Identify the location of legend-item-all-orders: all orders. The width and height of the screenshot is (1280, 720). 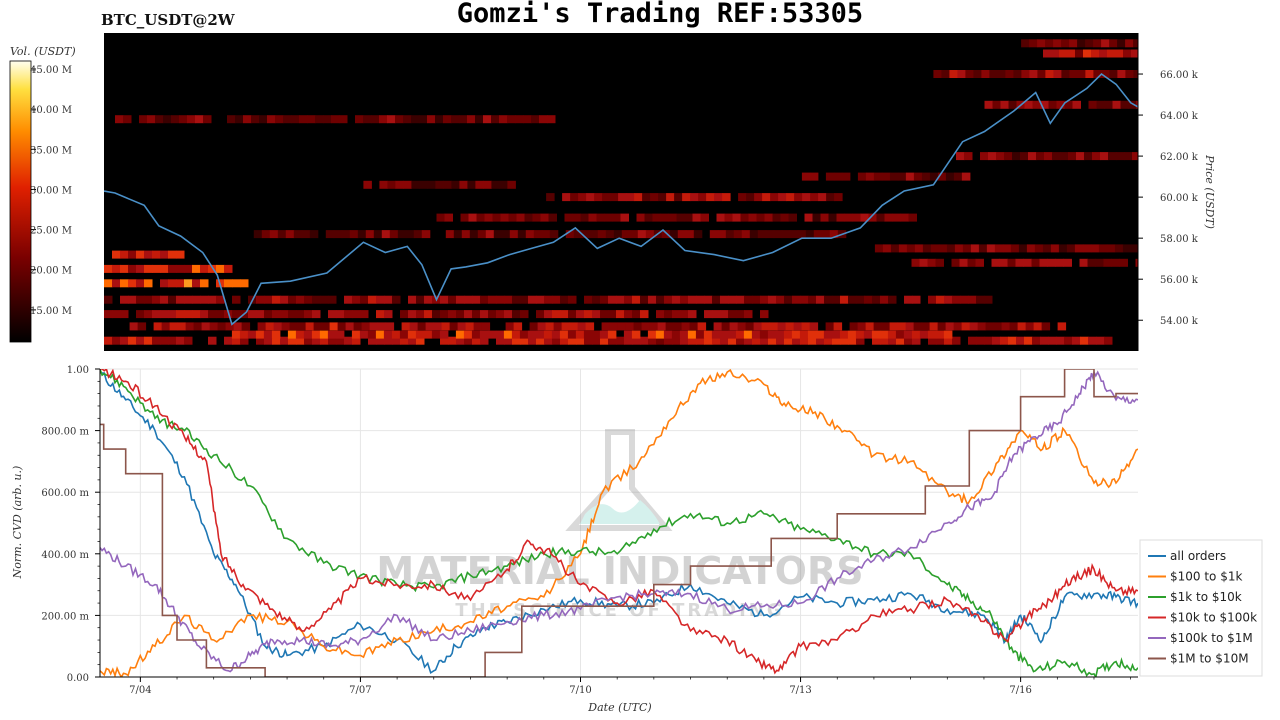
(1187, 556).